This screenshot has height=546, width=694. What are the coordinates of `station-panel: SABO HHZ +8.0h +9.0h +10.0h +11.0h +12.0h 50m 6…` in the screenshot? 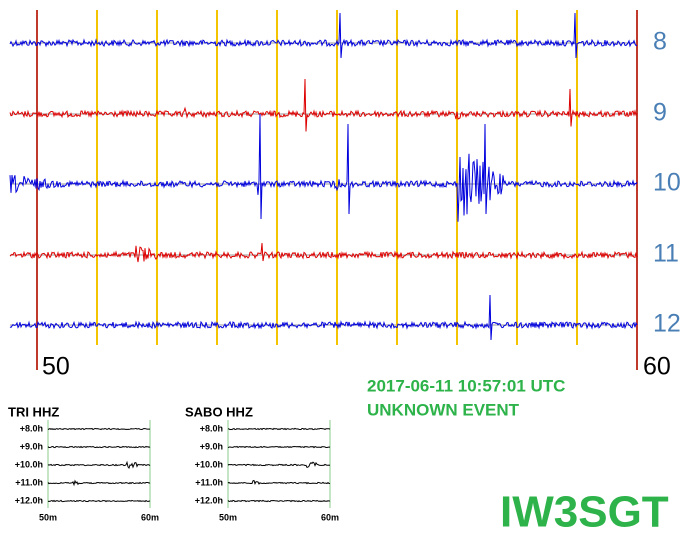 It's located at (262, 463).